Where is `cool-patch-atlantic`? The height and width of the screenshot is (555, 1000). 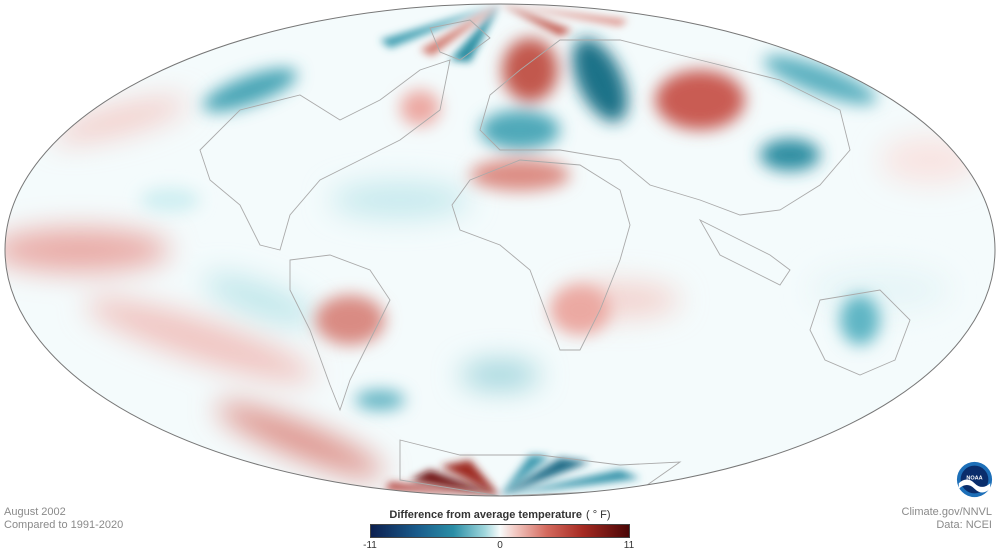 cool-patch-atlantic is located at coordinates (400, 200).